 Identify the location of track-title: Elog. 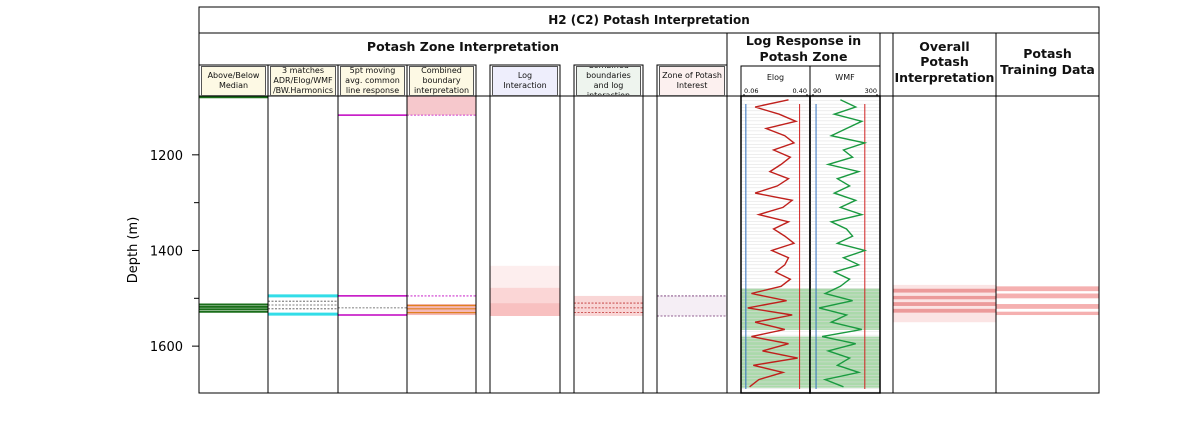
(775, 77).